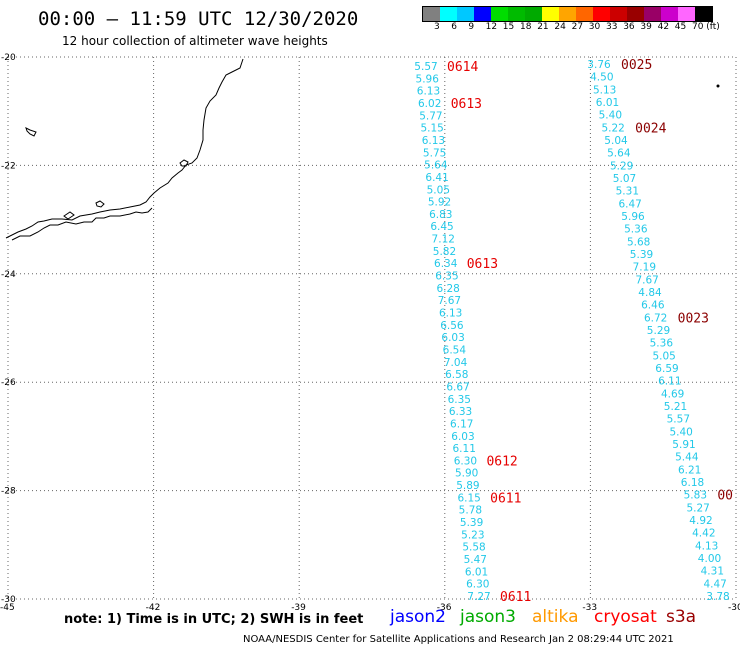 Image resolution: width=740 pixels, height=650 pixels. Describe the element at coordinates (672, 394) in the screenshot. I see `wave-height-label: 4.69` at that location.